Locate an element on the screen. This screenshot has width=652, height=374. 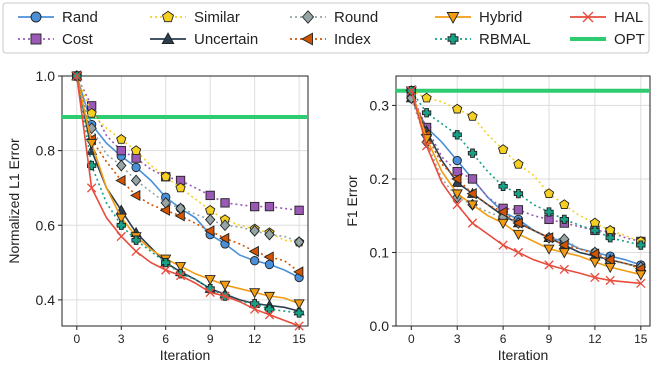
legend-item-index: Index is located at coordinates (330, 39).